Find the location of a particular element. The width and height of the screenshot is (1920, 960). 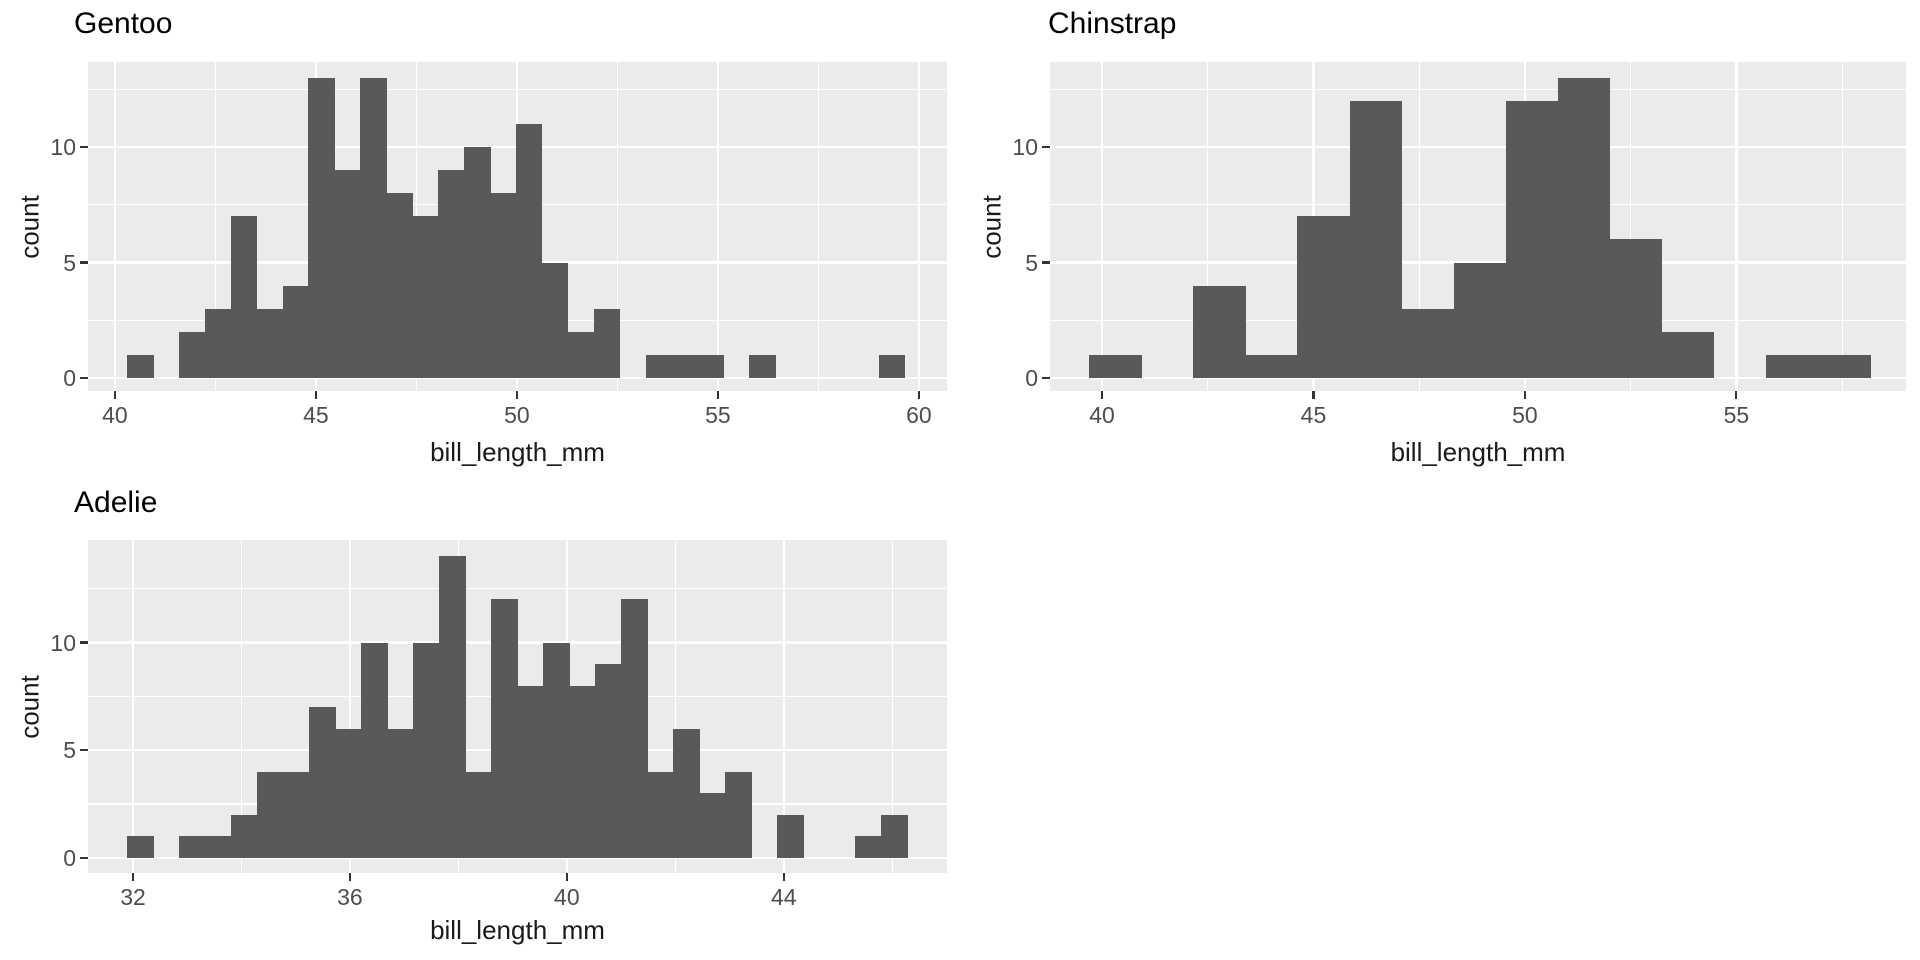

x-tick-label: 50 is located at coordinates (517, 415).